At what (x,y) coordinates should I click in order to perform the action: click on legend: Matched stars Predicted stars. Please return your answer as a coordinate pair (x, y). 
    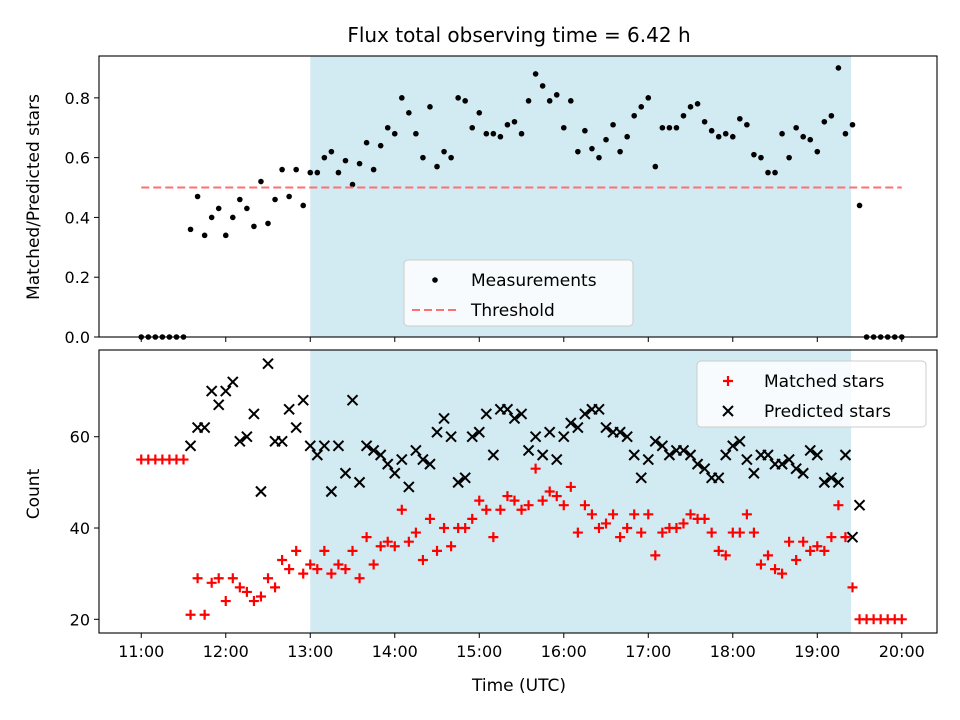
    Looking at the image, I should click on (811, 394).